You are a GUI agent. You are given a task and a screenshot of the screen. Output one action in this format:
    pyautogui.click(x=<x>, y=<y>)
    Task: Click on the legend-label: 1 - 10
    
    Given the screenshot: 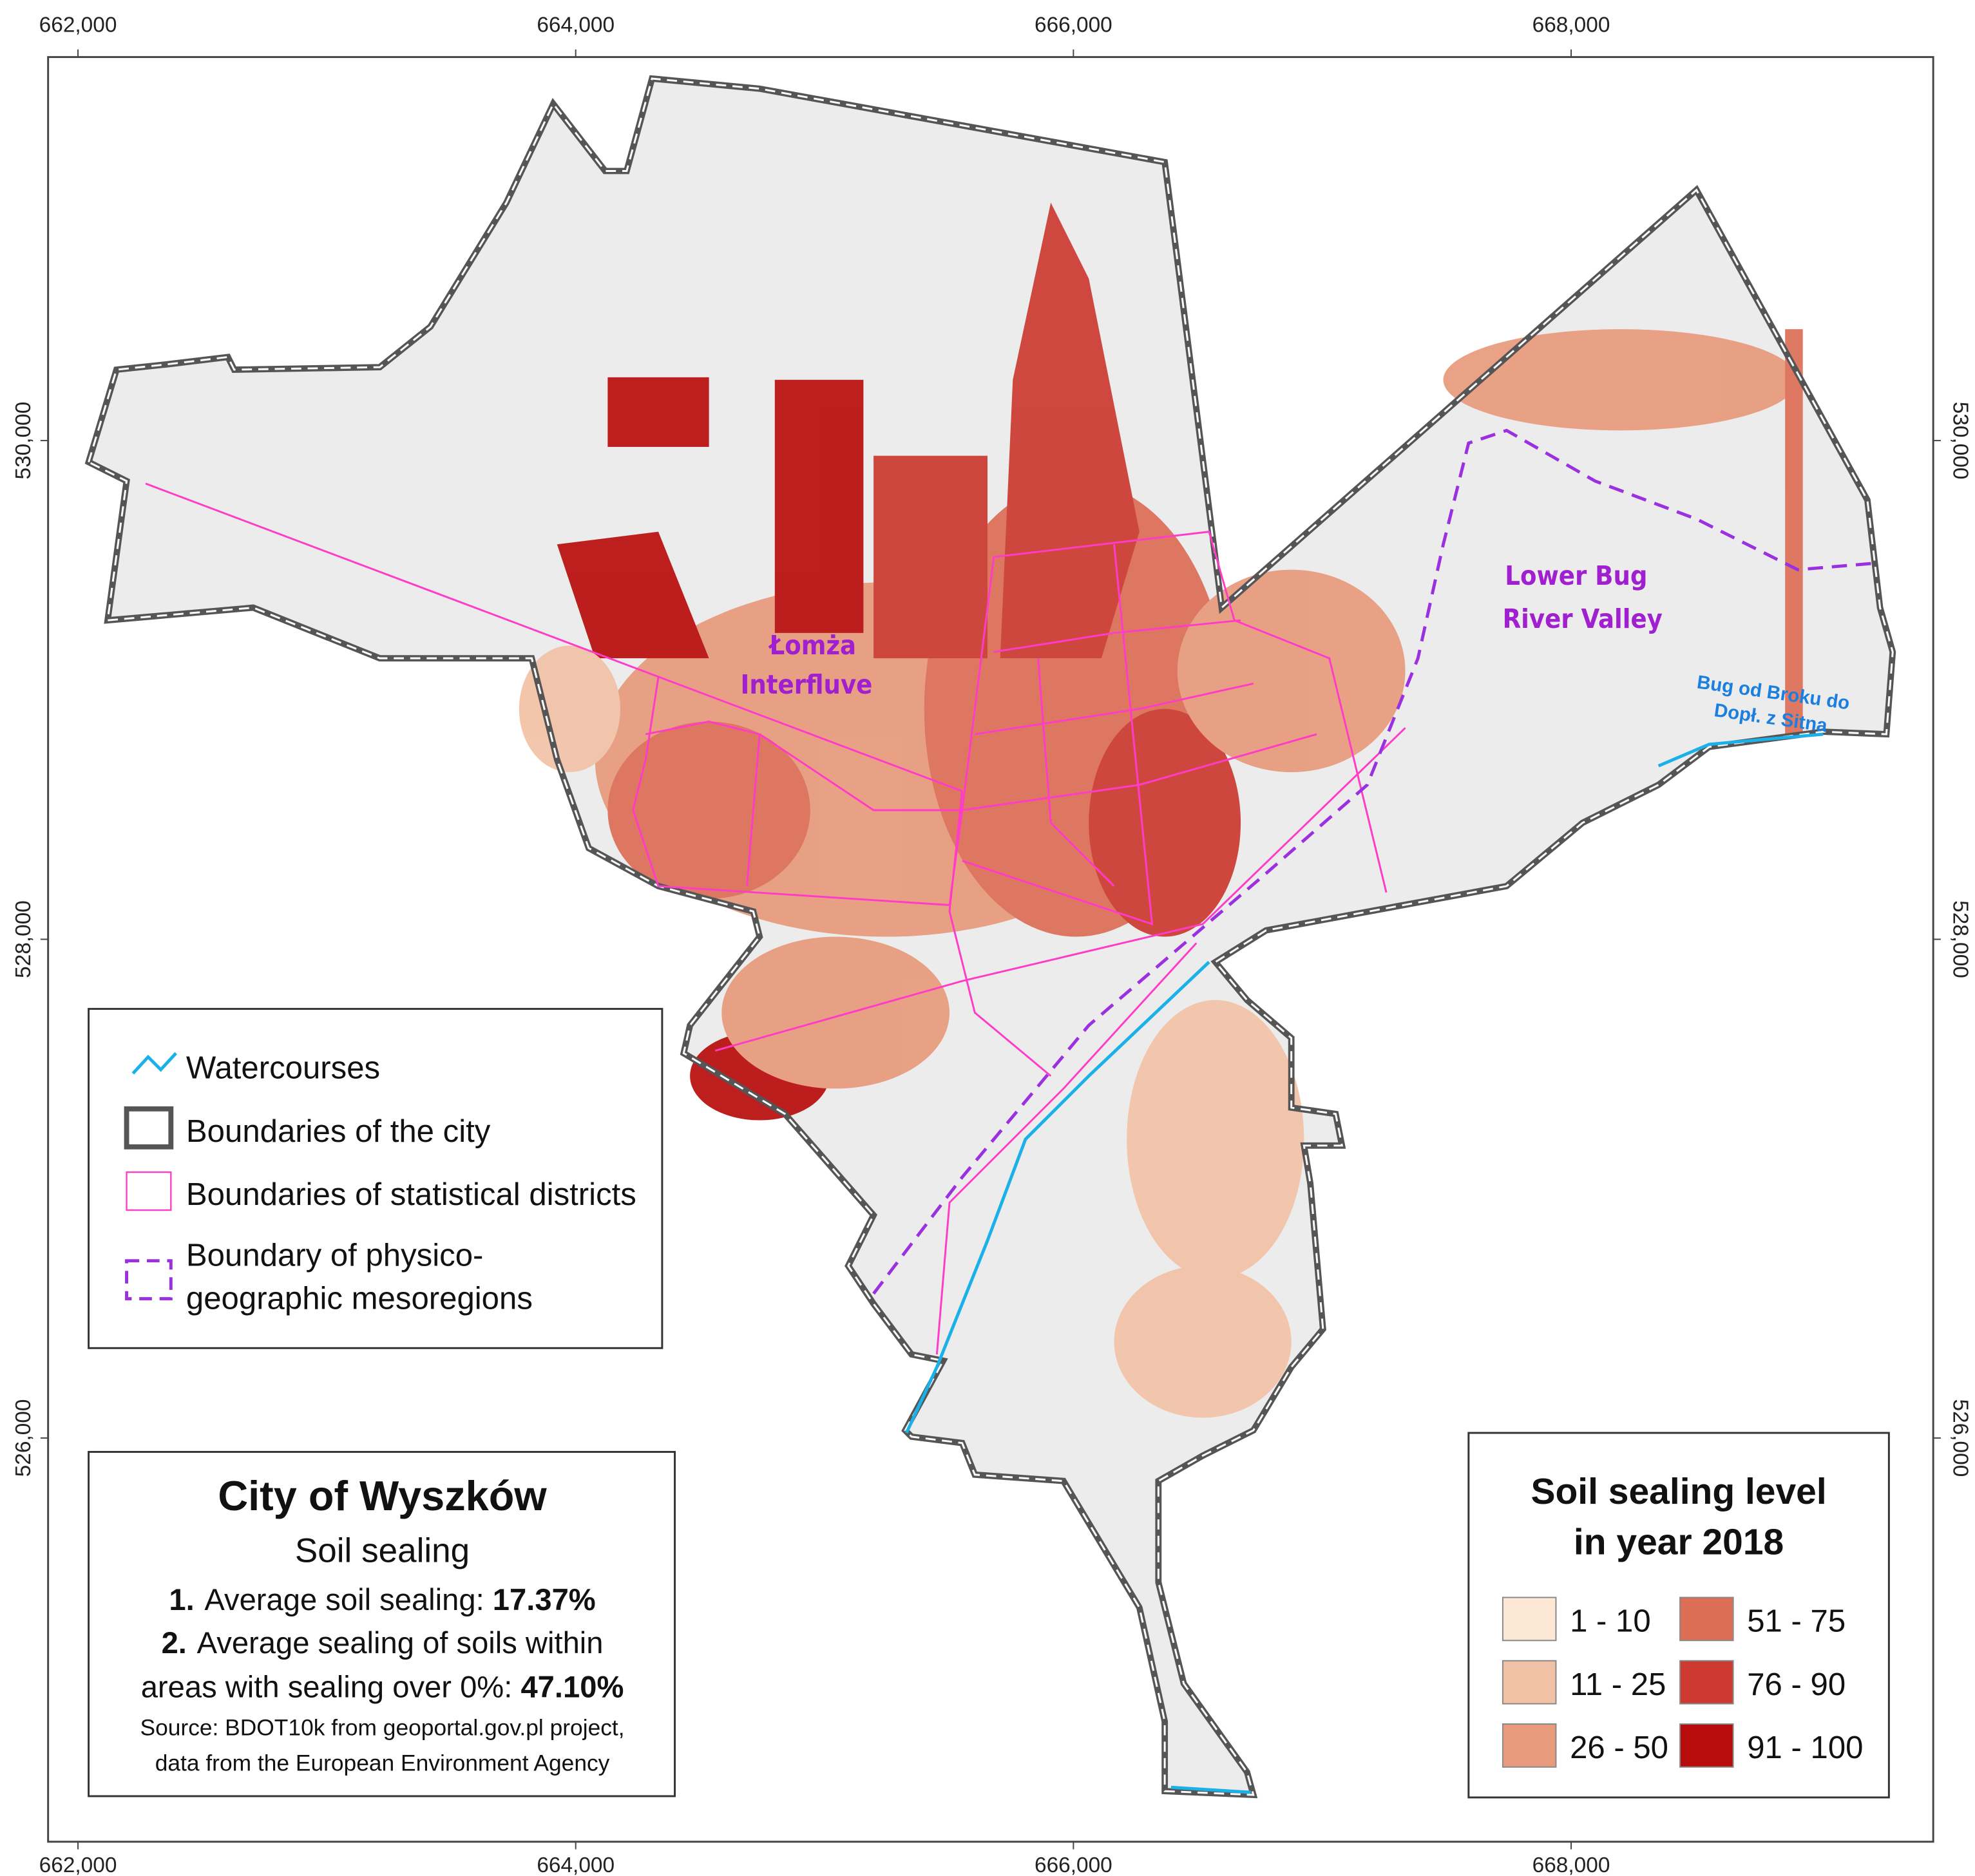 What is the action you would take?
    pyautogui.click(x=1610, y=1621)
    